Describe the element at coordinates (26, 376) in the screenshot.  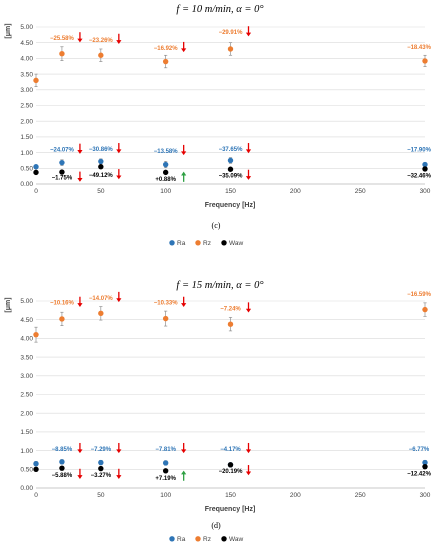
I see `y-tick-label: 3.00` at that location.